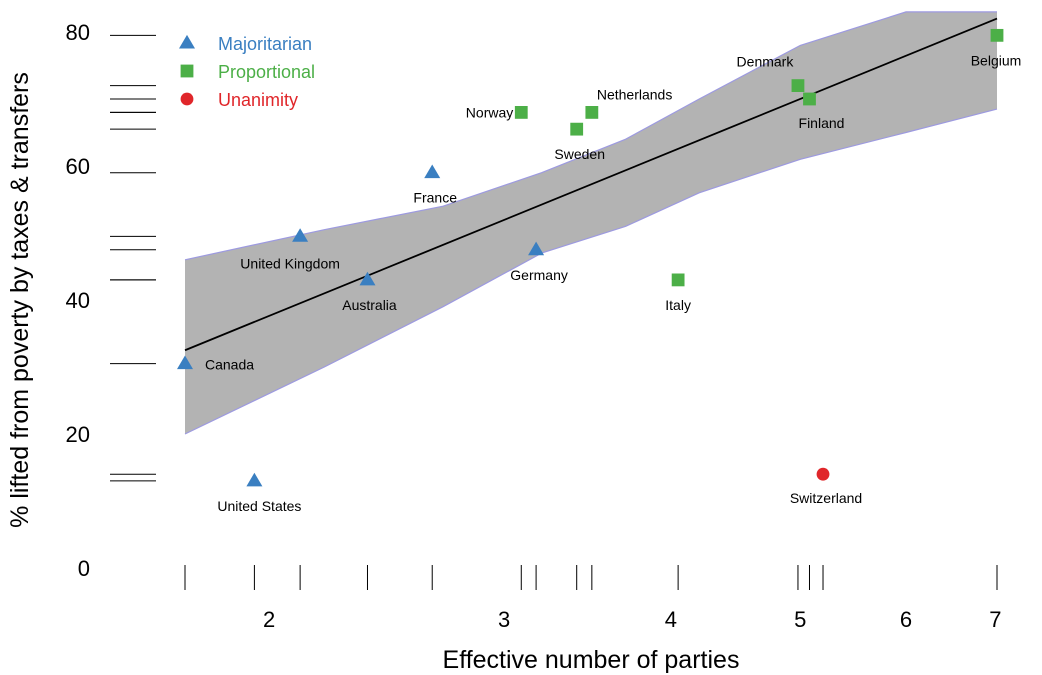  I want to click on point-finland, so click(809, 99).